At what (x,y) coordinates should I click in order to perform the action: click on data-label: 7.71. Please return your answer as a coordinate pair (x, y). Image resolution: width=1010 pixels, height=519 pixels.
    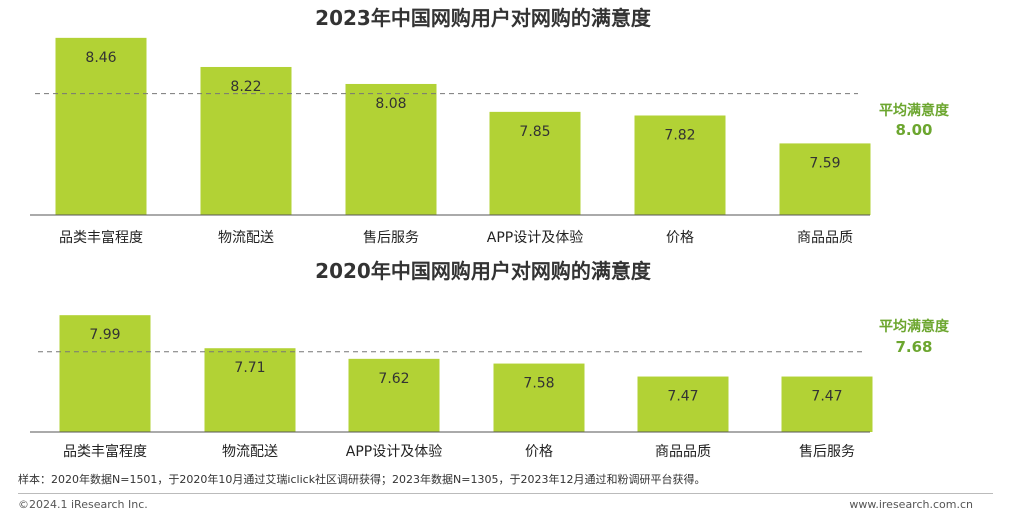
    Looking at the image, I should click on (249, 368).